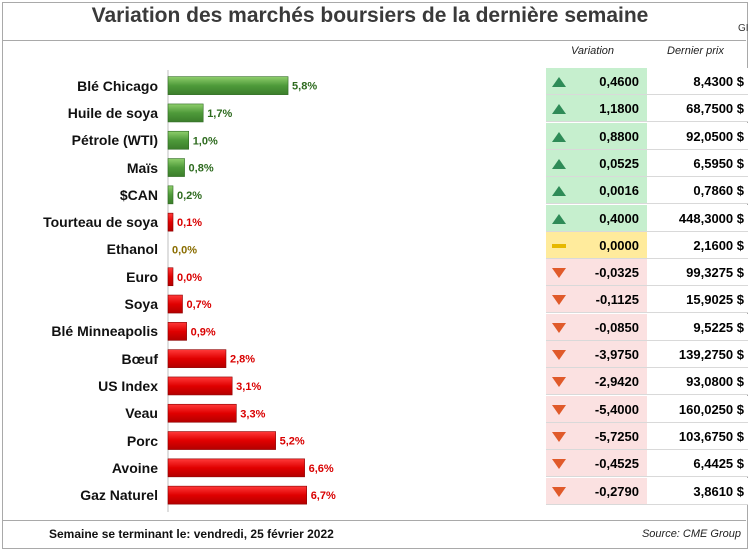 The height and width of the screenshot is (552, 751). What do you see at coordinates (647, 300) in the screenshot?
I see `table-row: -0,1125 15,9025 $` at bounding box center [647, 300].